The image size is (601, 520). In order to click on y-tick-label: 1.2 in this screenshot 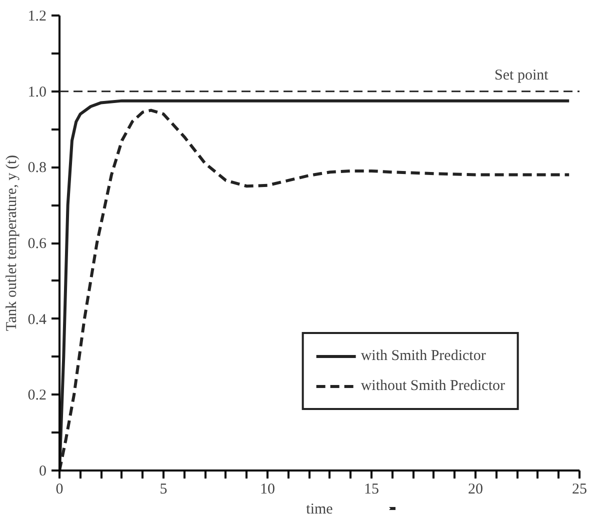, I will do `click(37, 16)`.